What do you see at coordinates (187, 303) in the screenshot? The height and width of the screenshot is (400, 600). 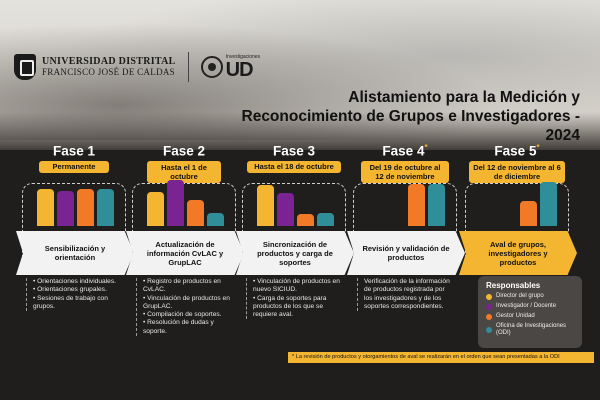 I see `phase-note-item: Vinculación de productos en GrupLAC.` at bounding box center [187, 303].